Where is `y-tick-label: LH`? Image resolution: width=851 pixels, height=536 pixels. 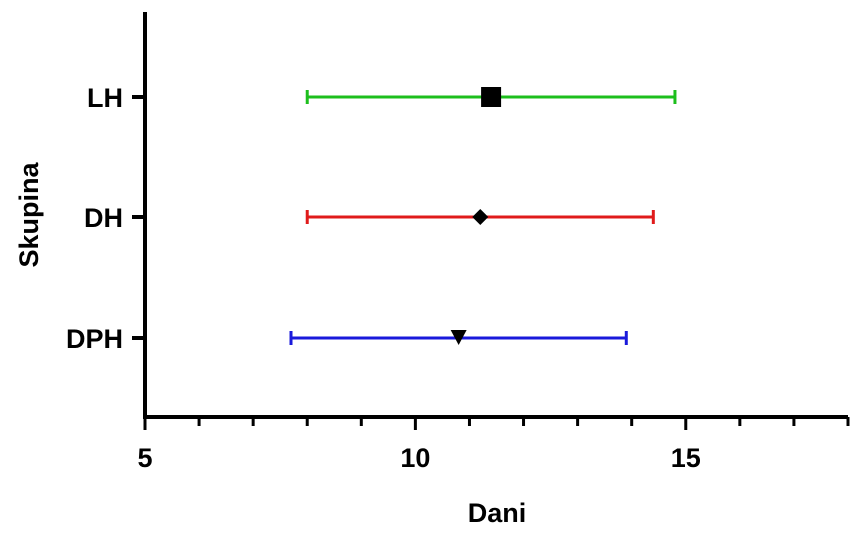
y-tick-label: LH is located at coordinates (105, 98).